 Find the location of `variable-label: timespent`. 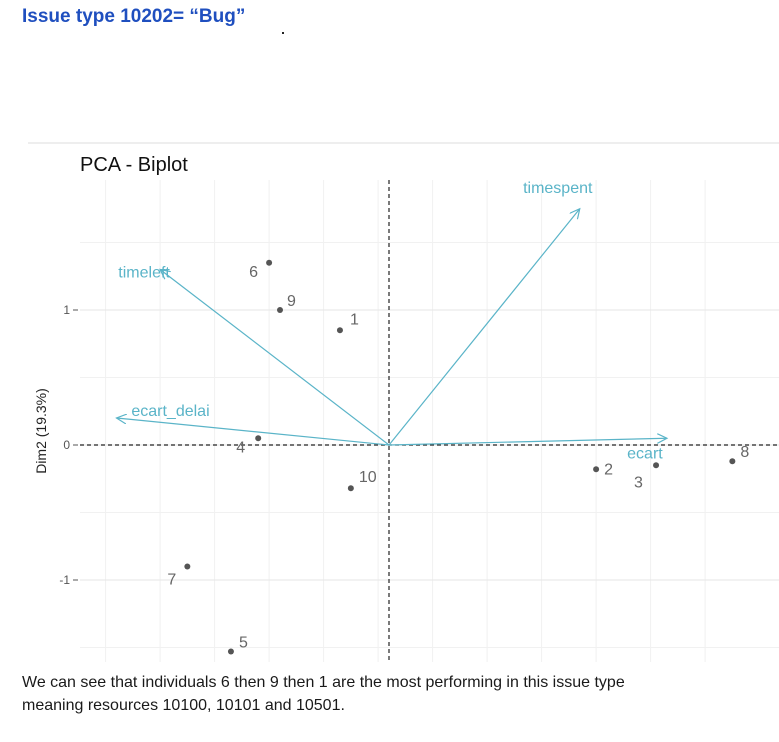

variable-label: timespent is located at coordinates (558, 188).